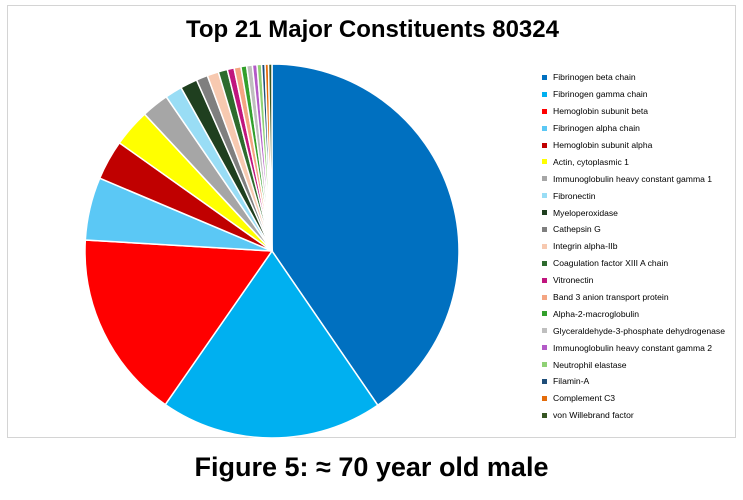 The height and width of the screenshot is (500, 743). I want to click on legend-item-14: Band 3 anion transport protein, so click(637, 297).